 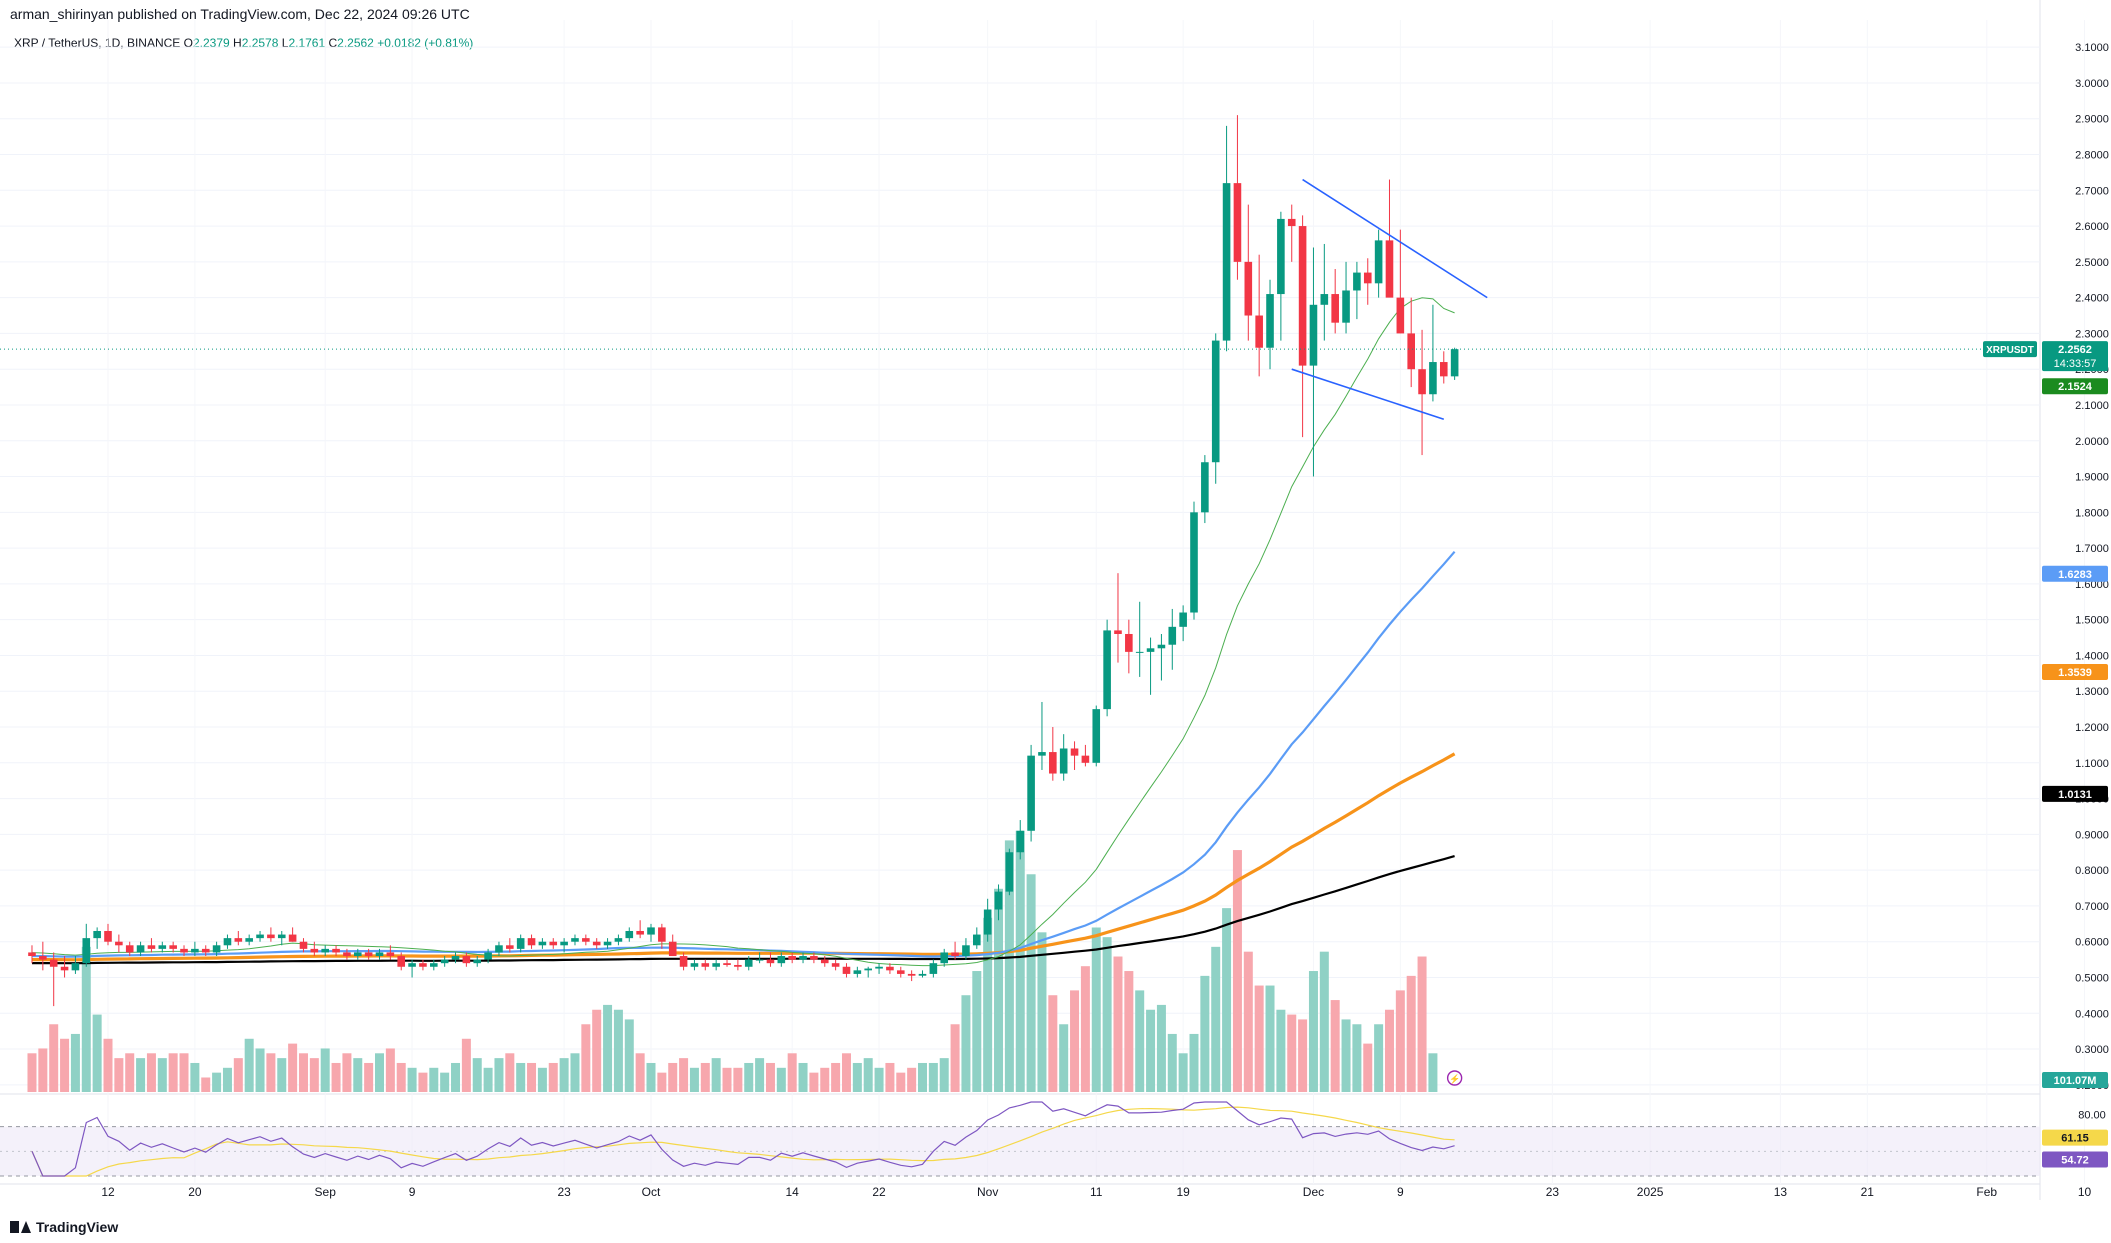 What do you see at coordinates (2092, 656) in the screenshot?
I see `y-tick-label: 1.4000` at bounding box center [2092, 656].